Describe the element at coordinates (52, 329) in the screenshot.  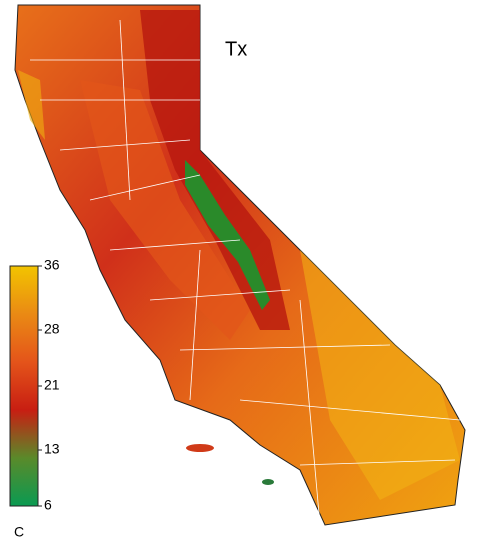
I see `colorbar-tick-label: 28` at that location.